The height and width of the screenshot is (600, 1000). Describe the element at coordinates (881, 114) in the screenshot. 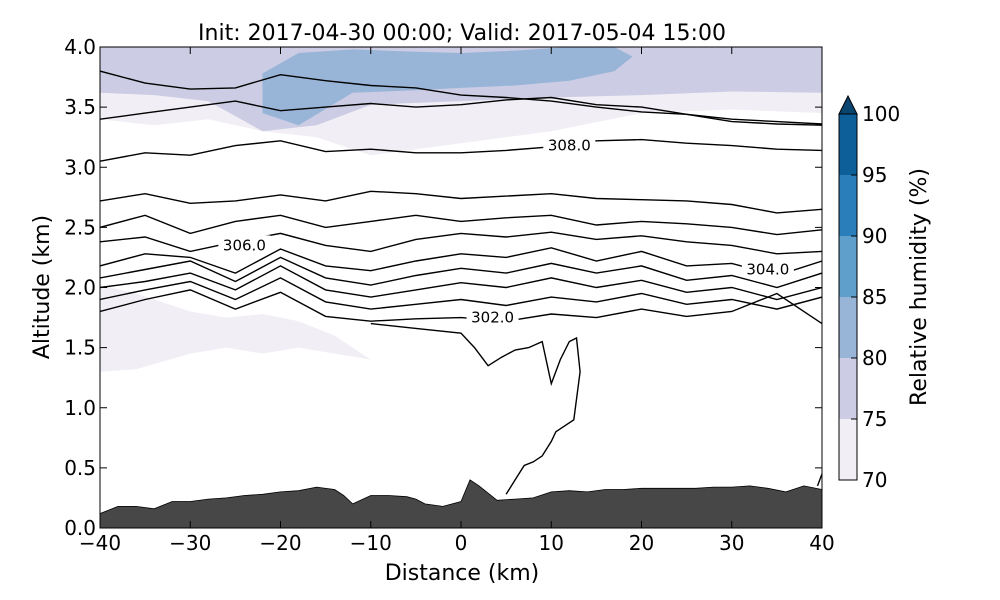

I see `colorbar-tick-label: 100` at that location.